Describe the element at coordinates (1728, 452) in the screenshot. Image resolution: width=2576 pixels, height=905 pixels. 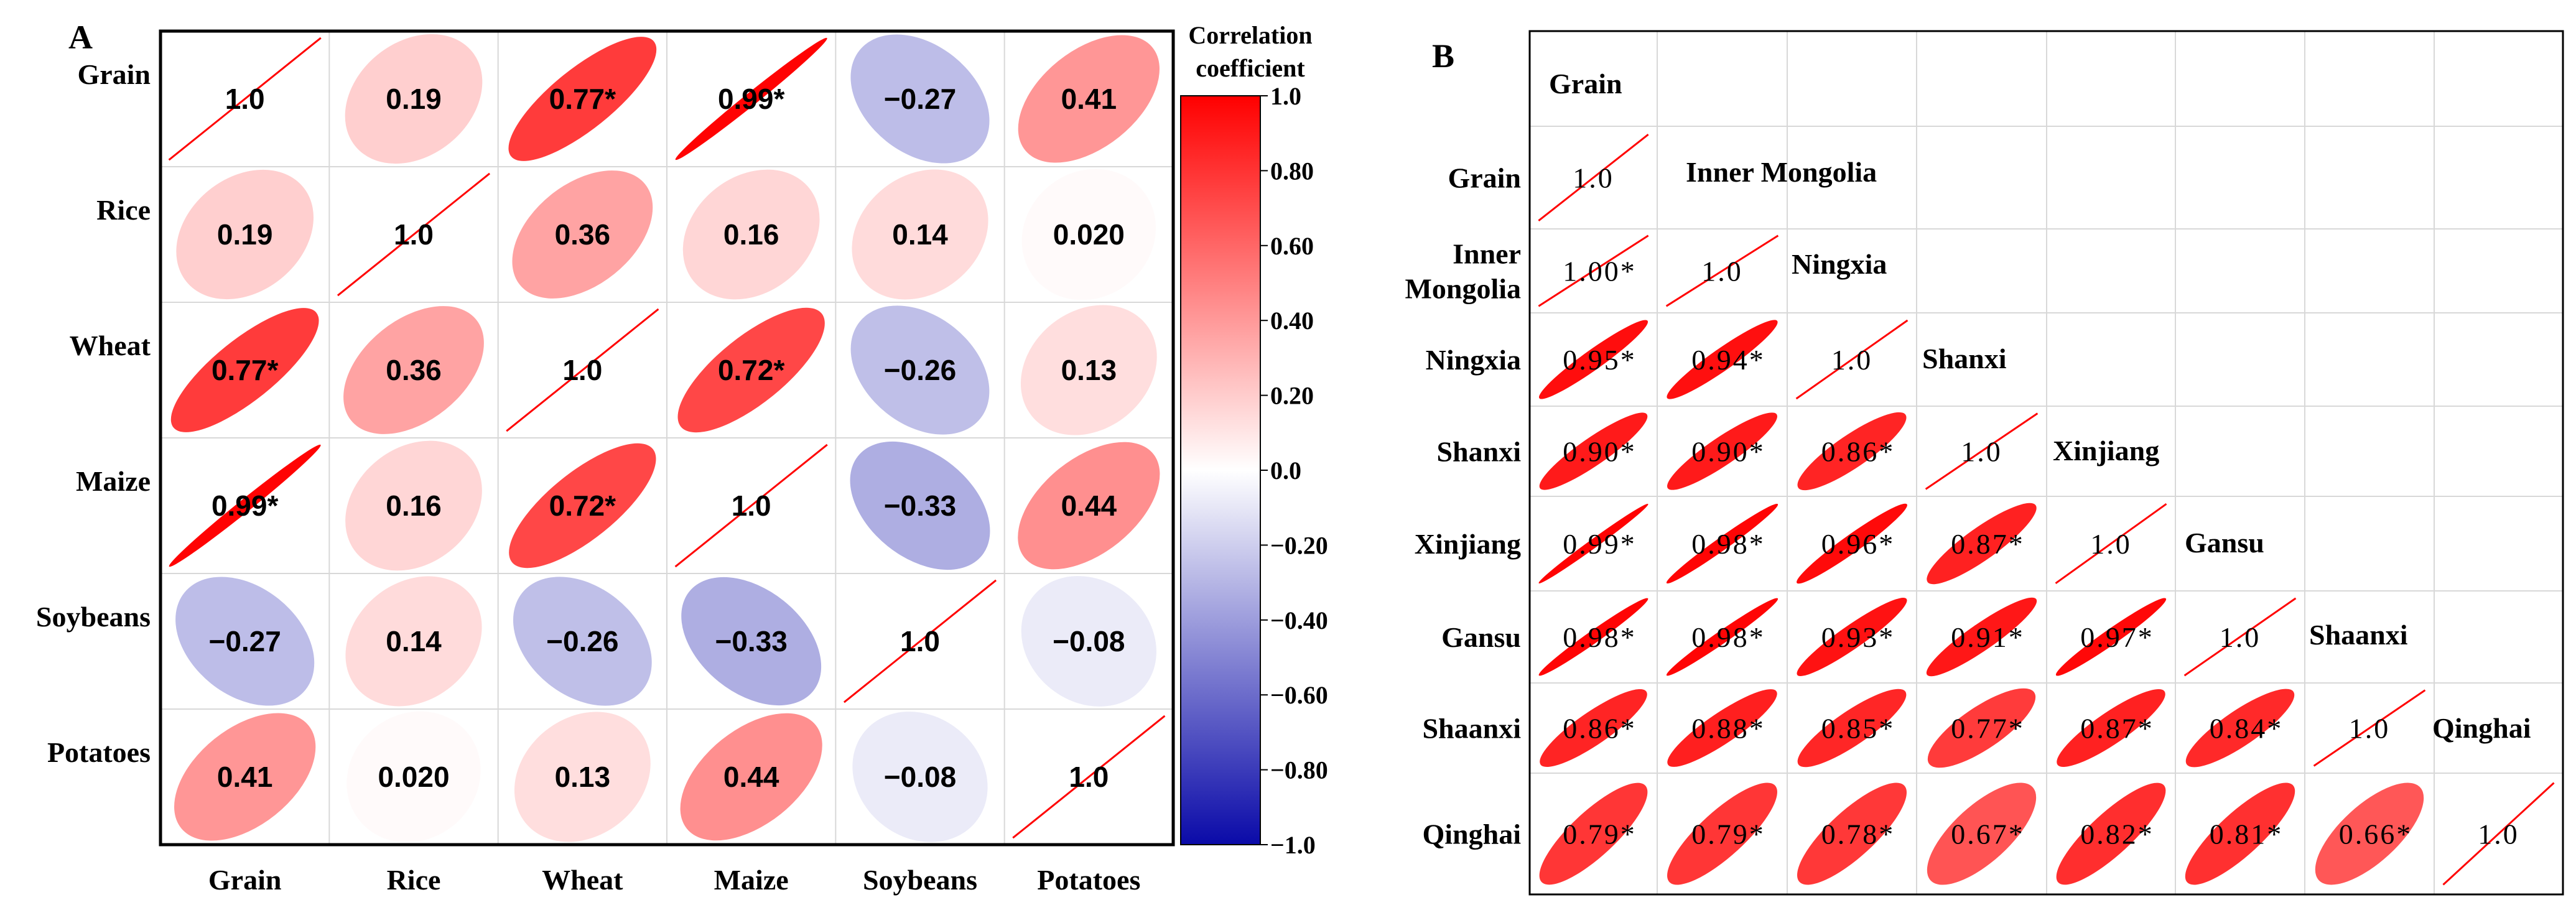
I see `cell-value-label: 0.90*` at that location.